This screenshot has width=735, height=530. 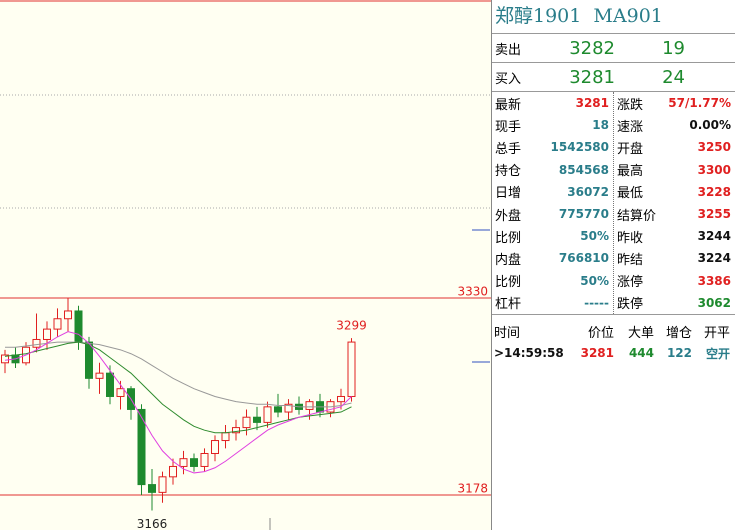 I want to click on stat-row: 开盘 3250, so click(x=674, y=147).